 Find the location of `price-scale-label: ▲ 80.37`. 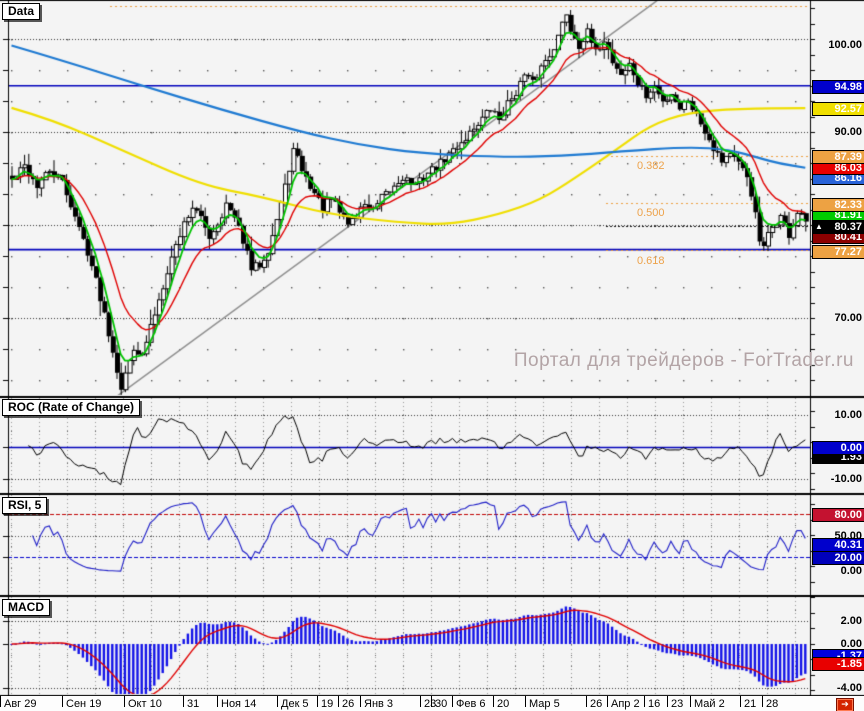

price-scale-label: ▲ 80.37 is located at coordinates (838, 227).